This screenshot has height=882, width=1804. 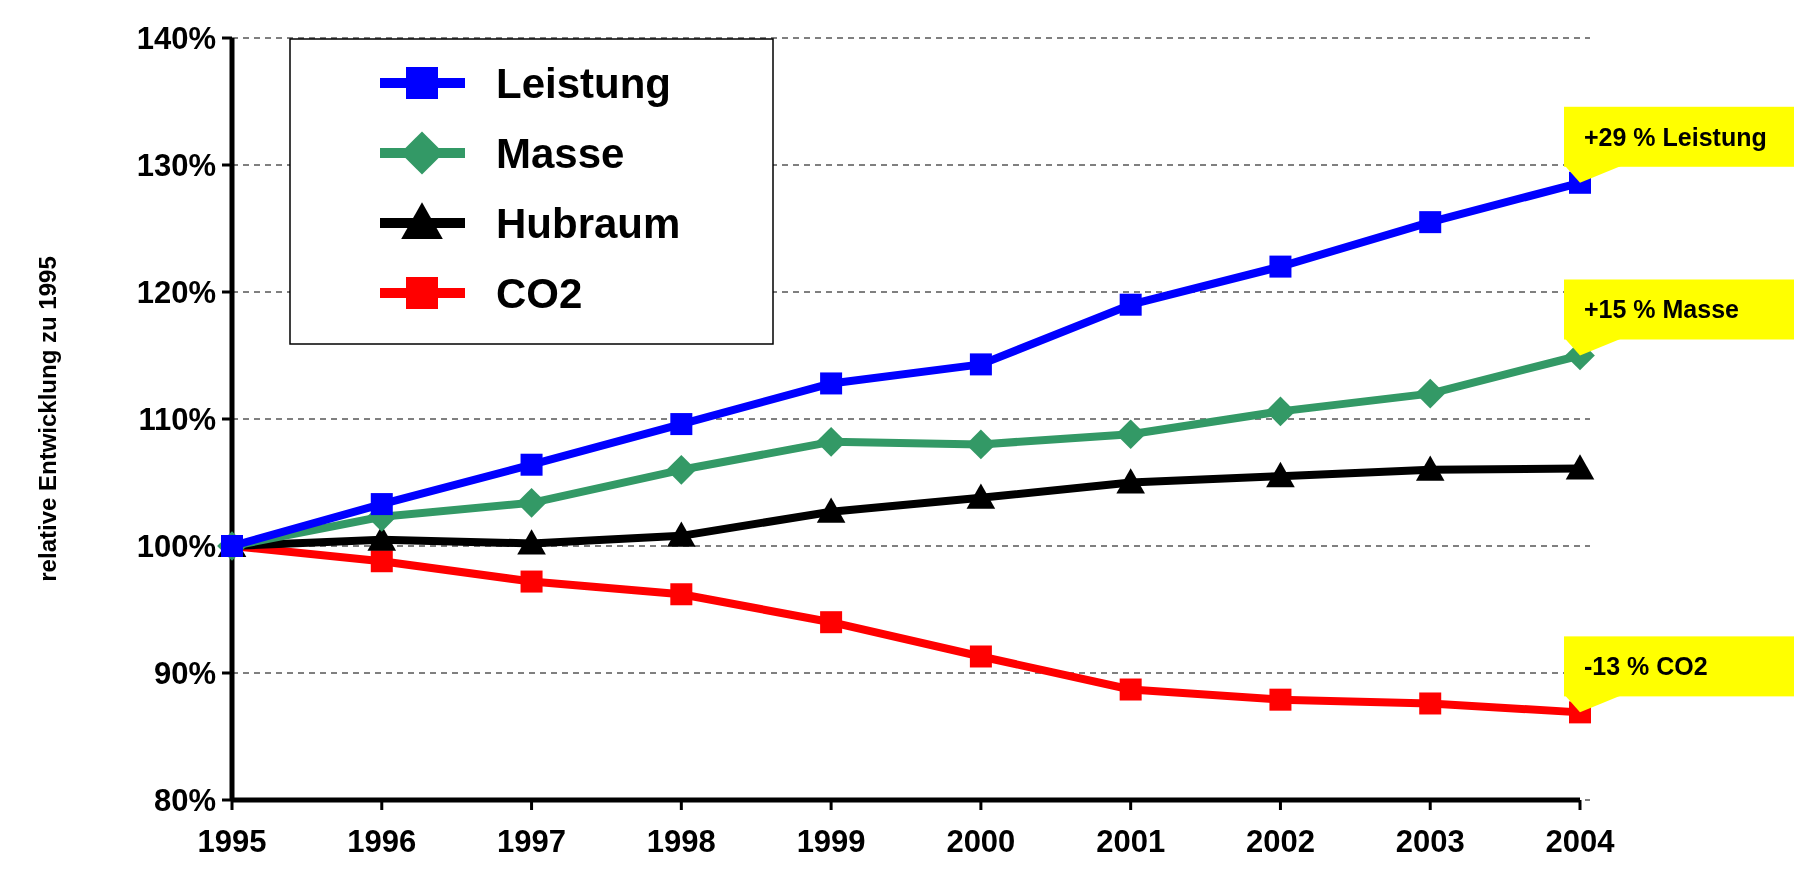 What do you see at coordinates (177, 419) in the screenshot?
I see `y-tick-label: 110%` at bounding box center [177, 419].